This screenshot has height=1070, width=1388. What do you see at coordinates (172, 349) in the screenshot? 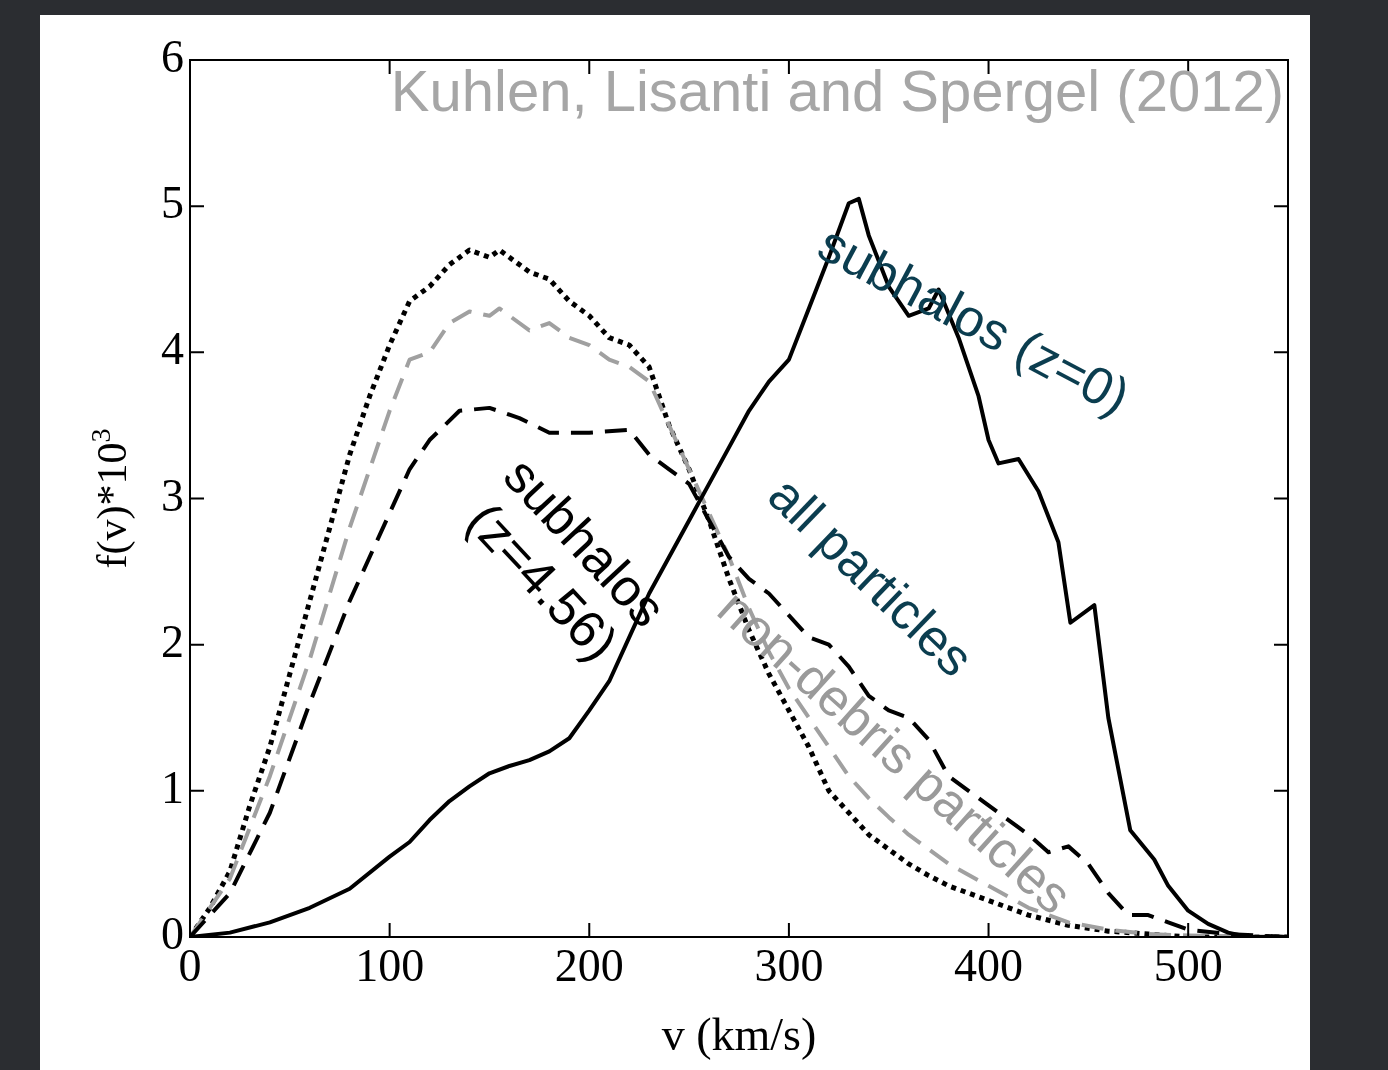
I see `y-tick-label: 4` at bounding box center [172, 349].